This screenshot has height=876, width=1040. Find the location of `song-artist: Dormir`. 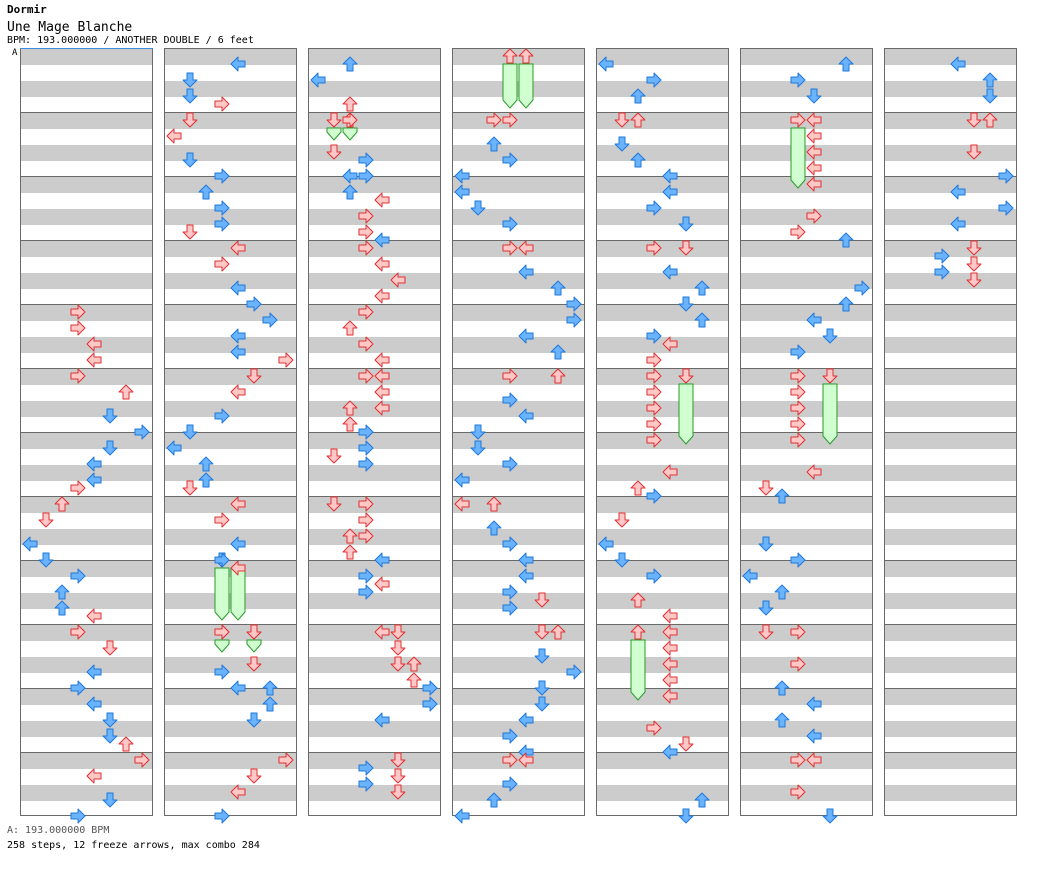

song-artist: Dormir is located at coordinates (27, 9).